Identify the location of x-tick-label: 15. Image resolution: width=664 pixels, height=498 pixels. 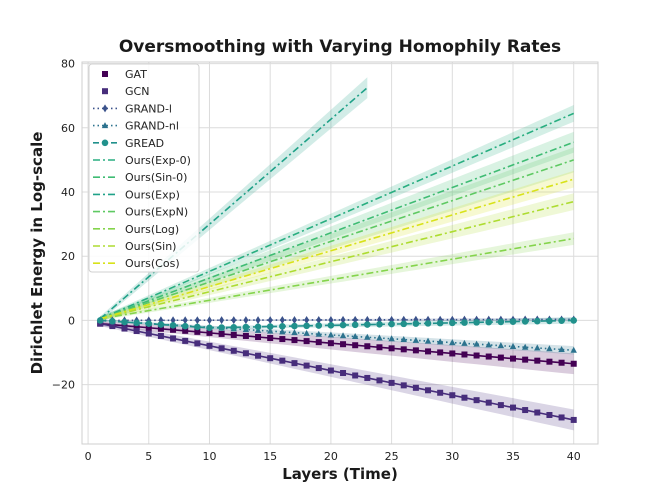
(270, 456).